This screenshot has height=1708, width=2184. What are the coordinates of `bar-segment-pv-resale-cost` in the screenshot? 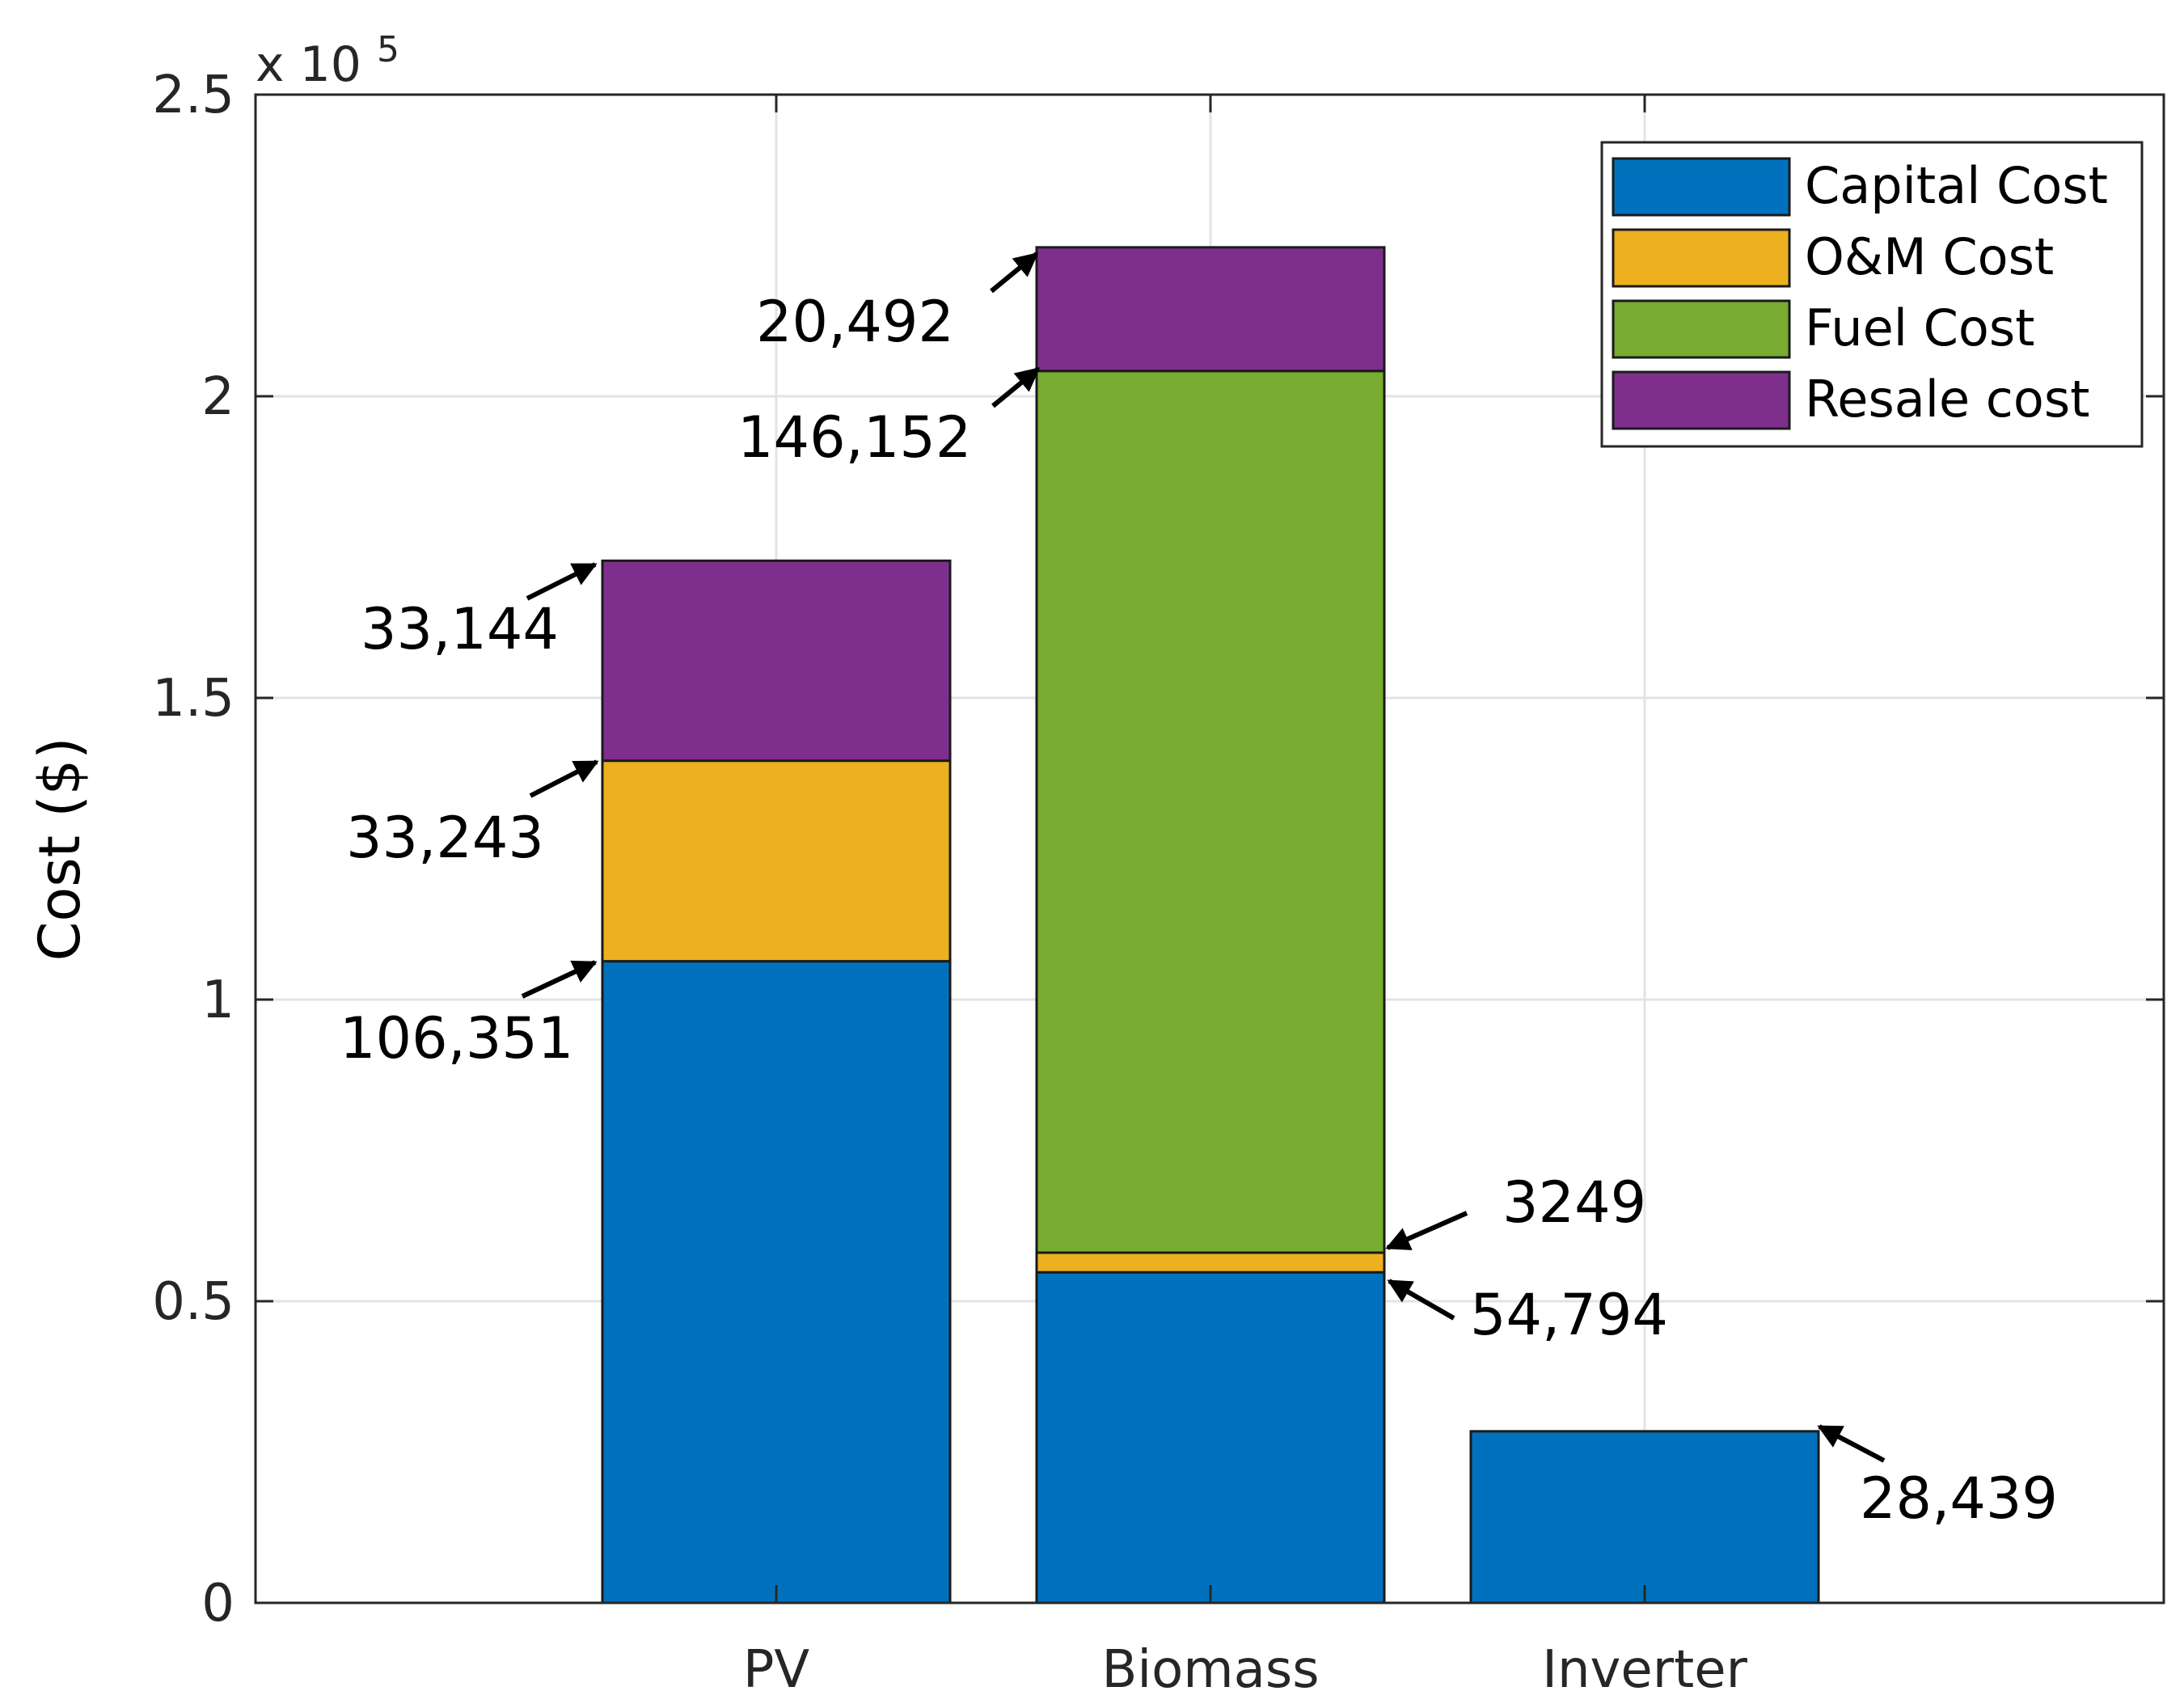 It's located at (776, 661).